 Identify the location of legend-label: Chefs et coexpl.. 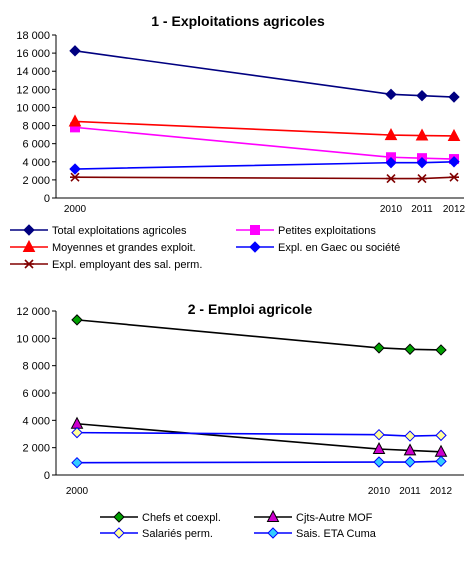
(181, 518).